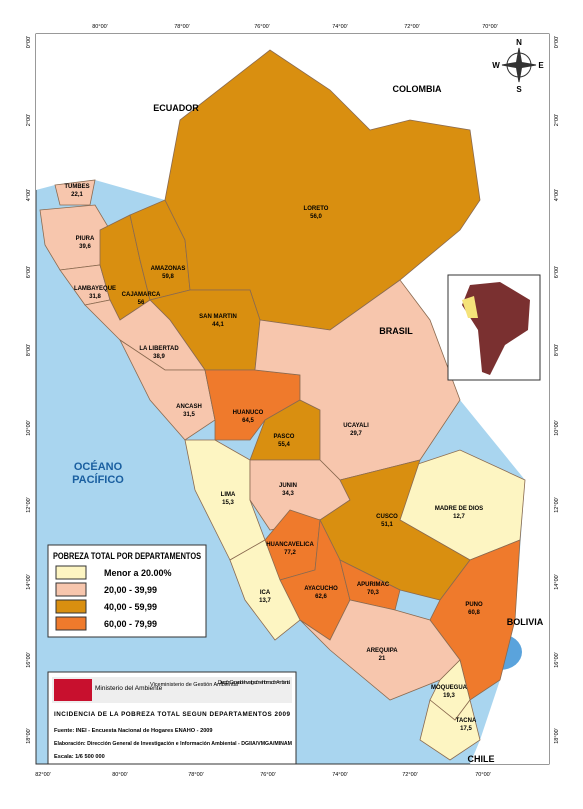 Image resolution: width=583 pixels, height=809 pixels. What do you see at coordinates (98, 473) in the screenshot?
I see `ocean-label: OCÉANO PACÍFICO` at bounding box center [98, 473].